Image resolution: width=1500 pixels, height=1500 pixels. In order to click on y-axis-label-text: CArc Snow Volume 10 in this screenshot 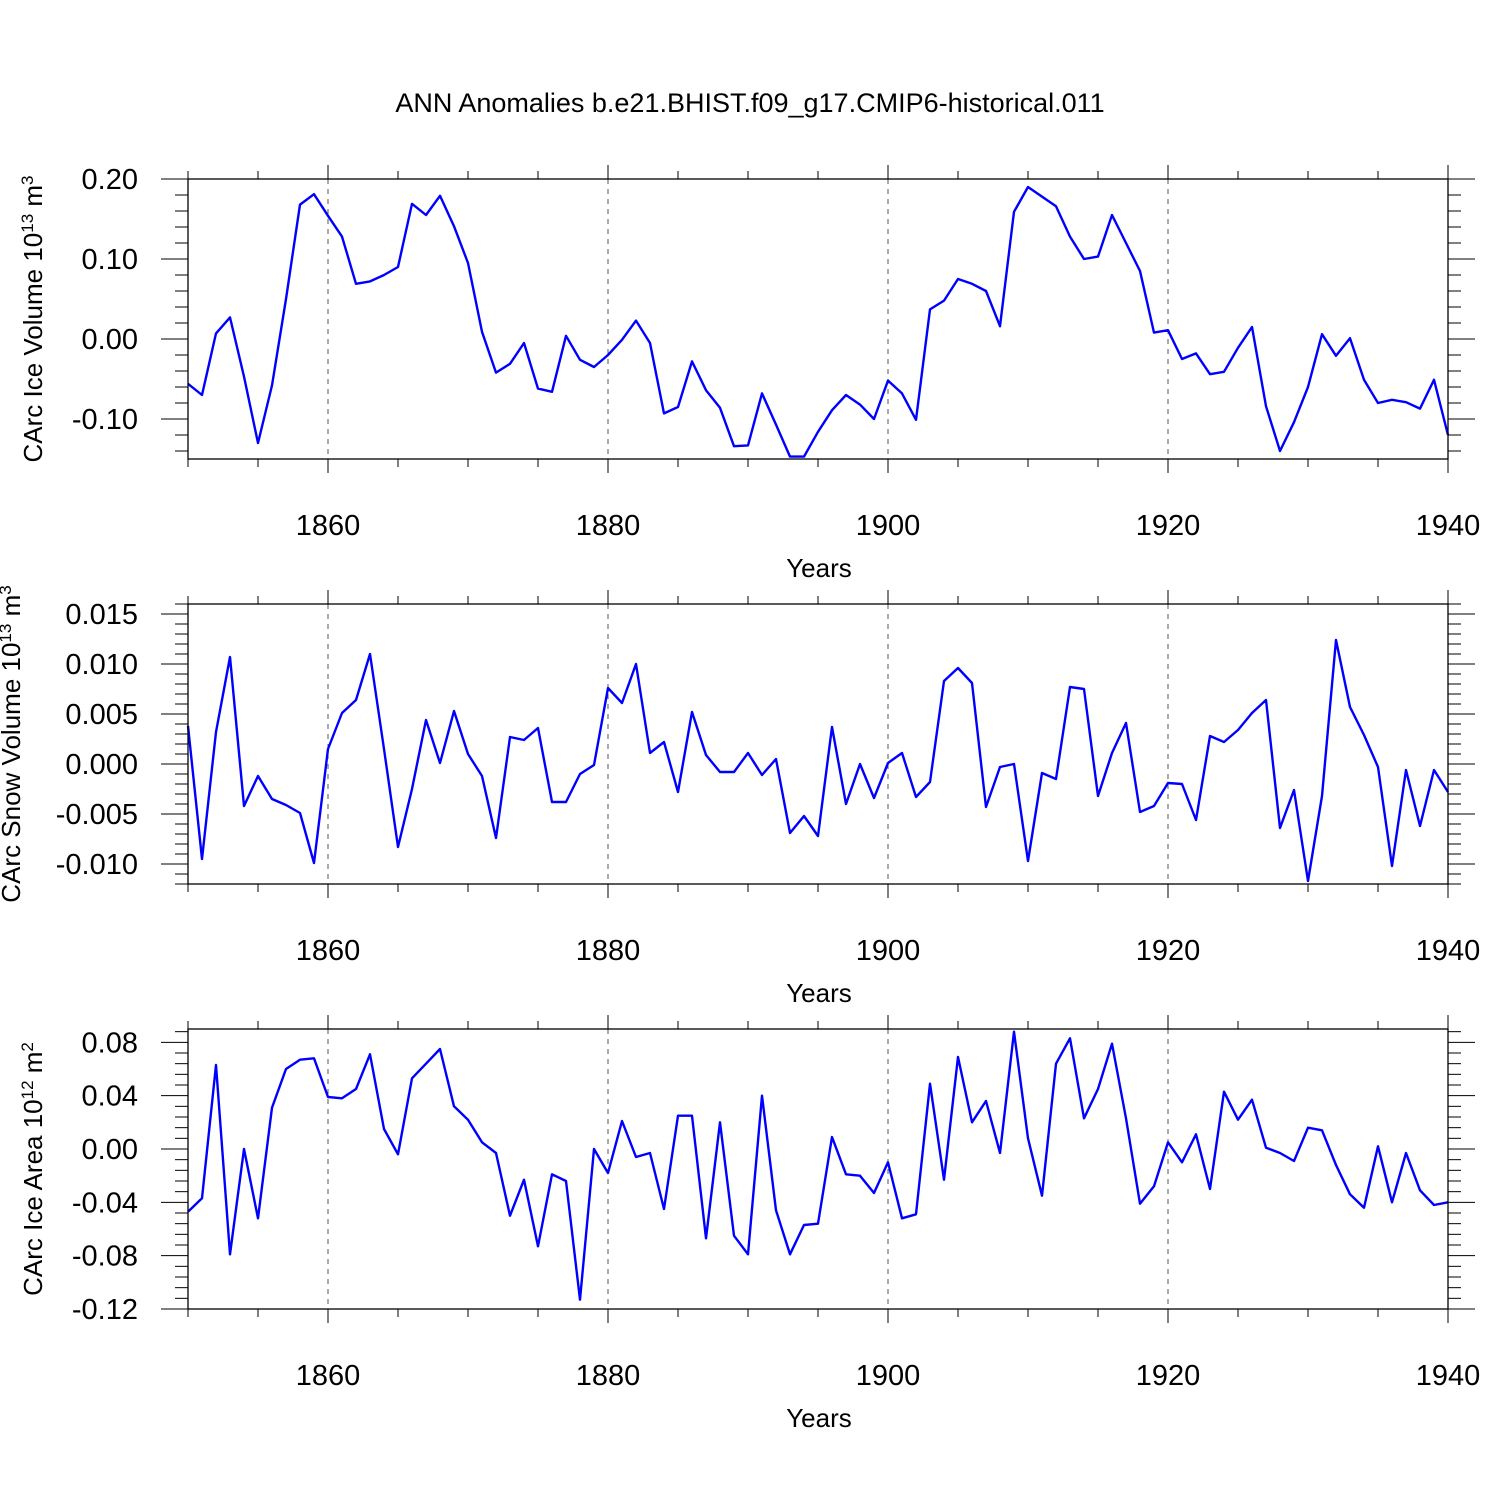, I will do `click(13, 773)`.